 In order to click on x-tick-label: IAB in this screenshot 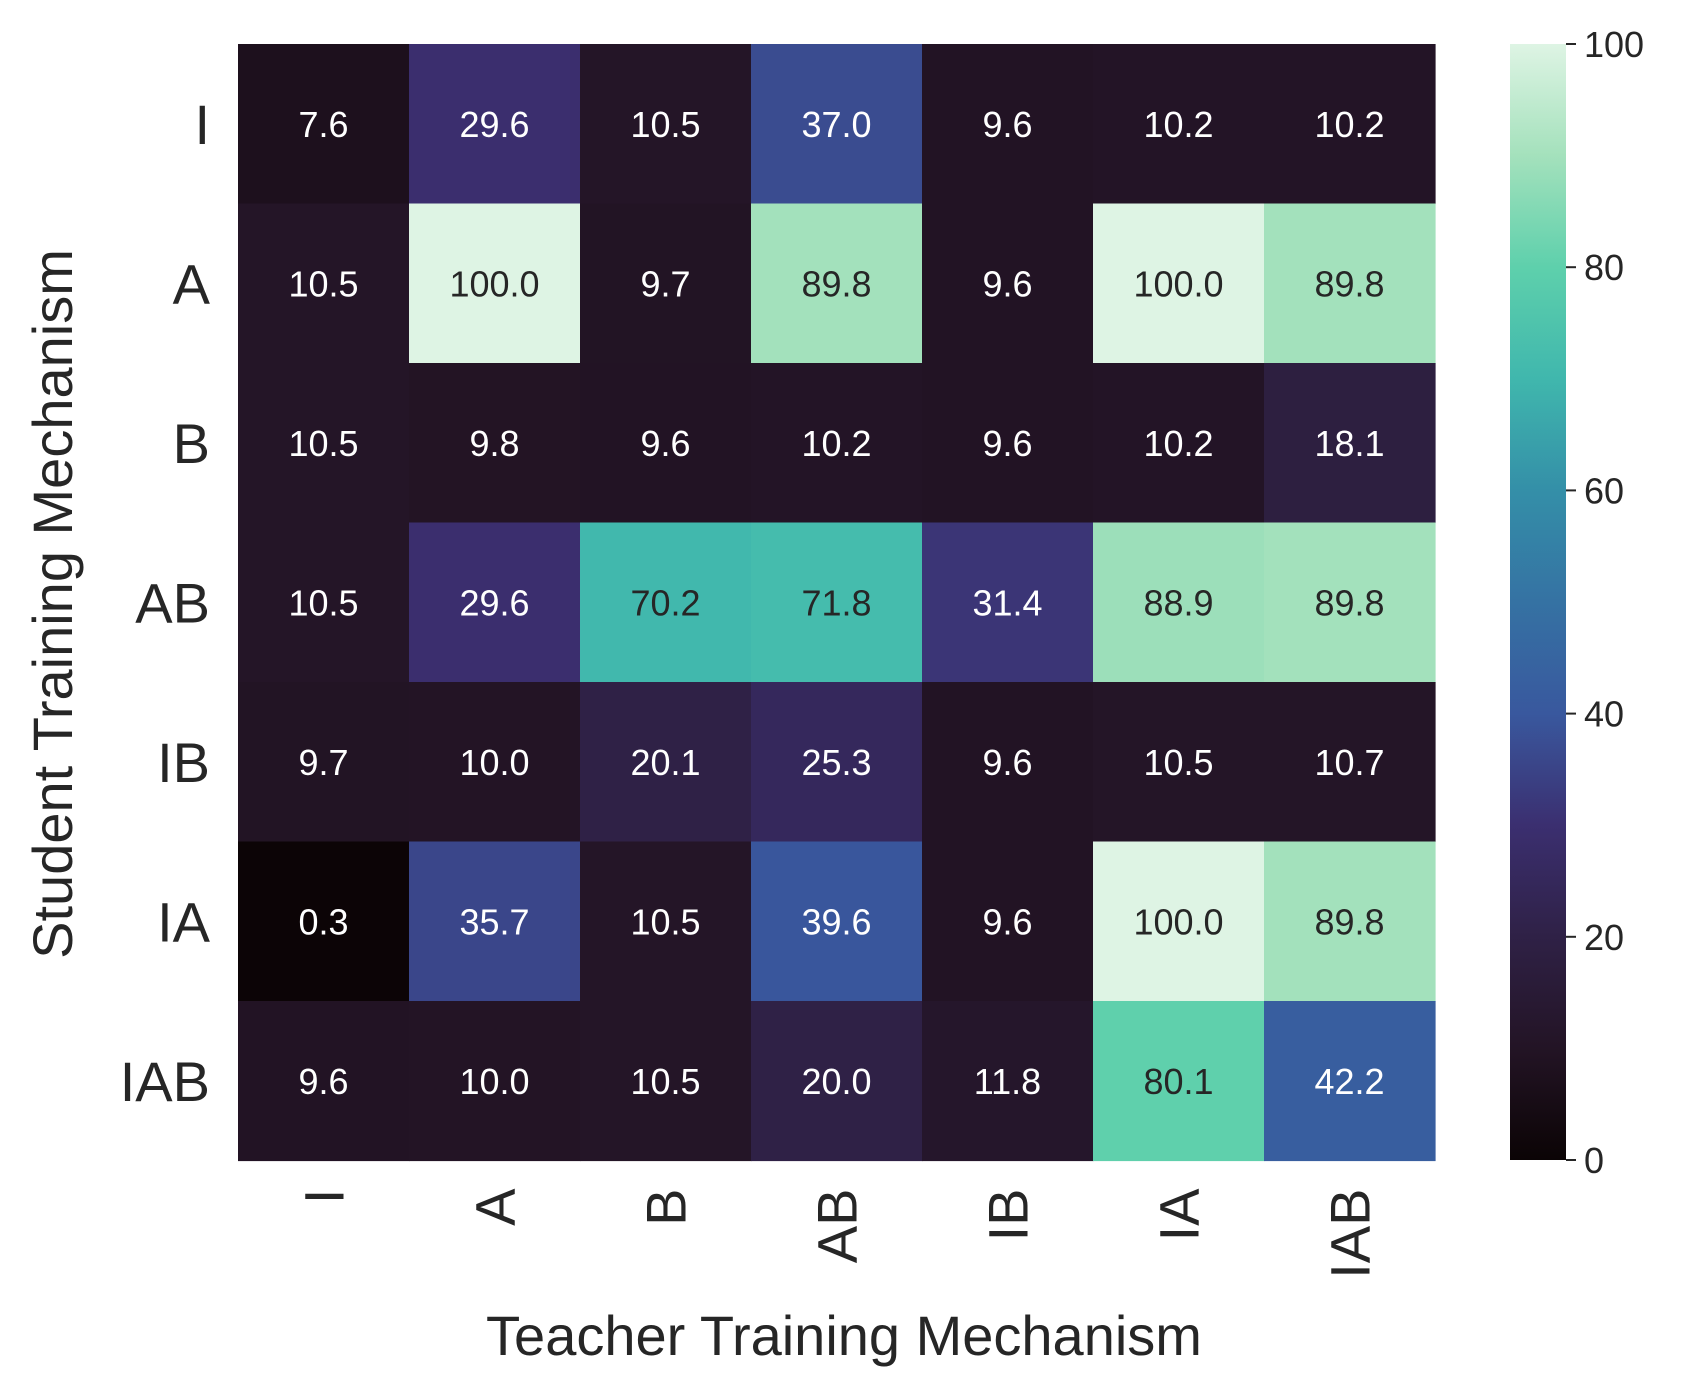, I will do `click(1350, 1234)`.